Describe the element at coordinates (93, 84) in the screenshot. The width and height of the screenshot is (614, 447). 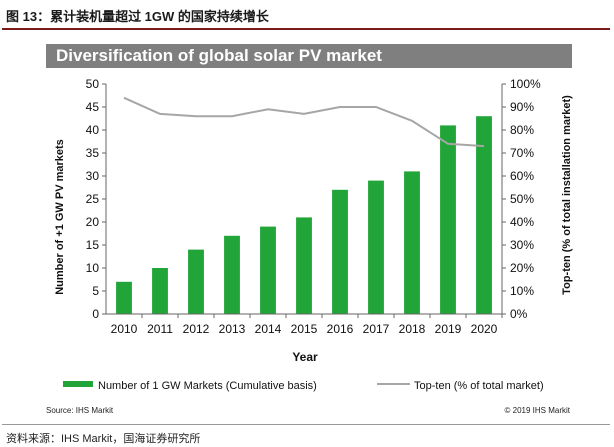
I see `y-tick-label: 50` at that location.